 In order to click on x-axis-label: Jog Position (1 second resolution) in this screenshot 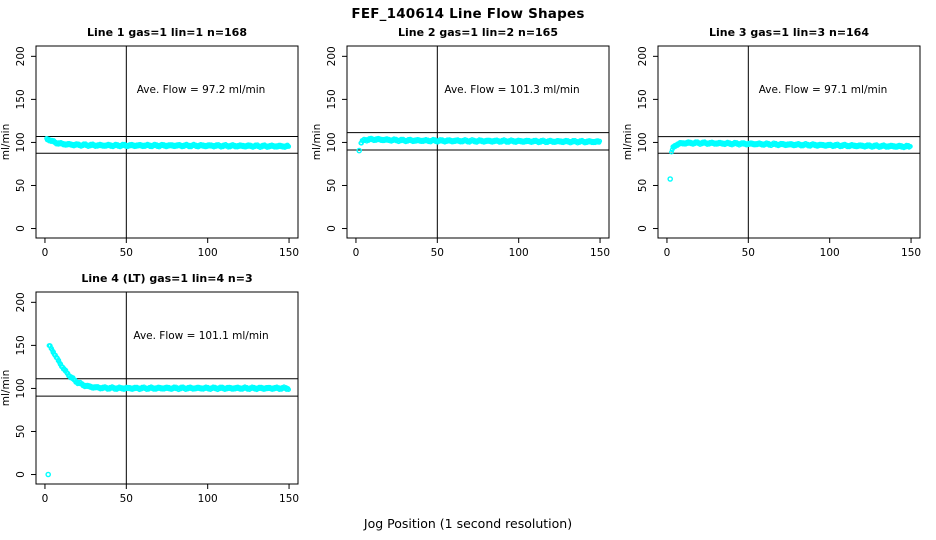, I will do `click(468, 523)`.